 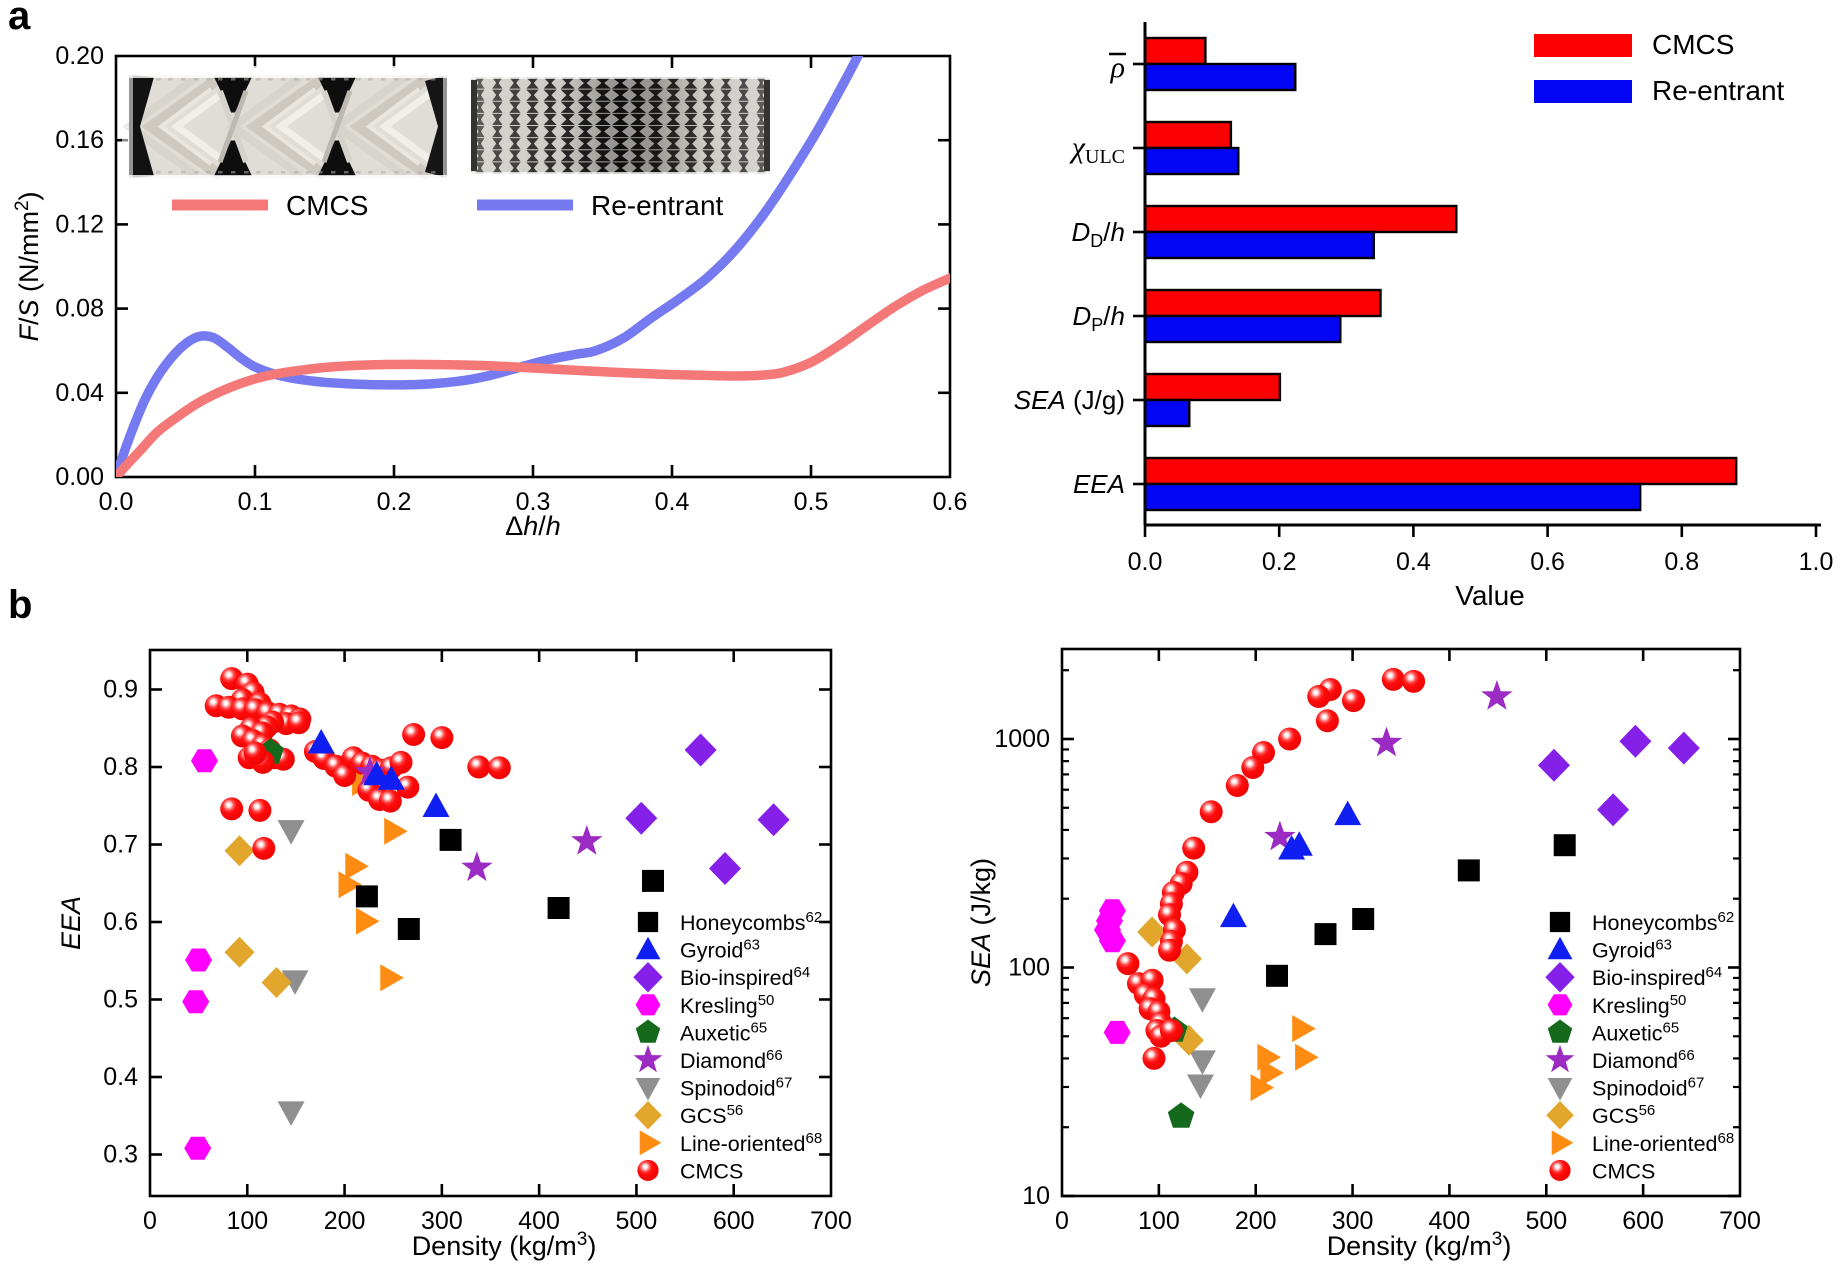 I want to click on svg-text: Value, so click(x=1490, y=595).